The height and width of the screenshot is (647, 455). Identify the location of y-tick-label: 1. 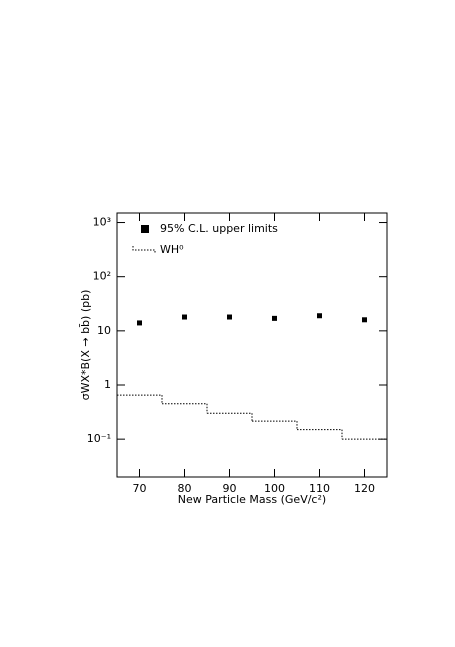
(107, 384).